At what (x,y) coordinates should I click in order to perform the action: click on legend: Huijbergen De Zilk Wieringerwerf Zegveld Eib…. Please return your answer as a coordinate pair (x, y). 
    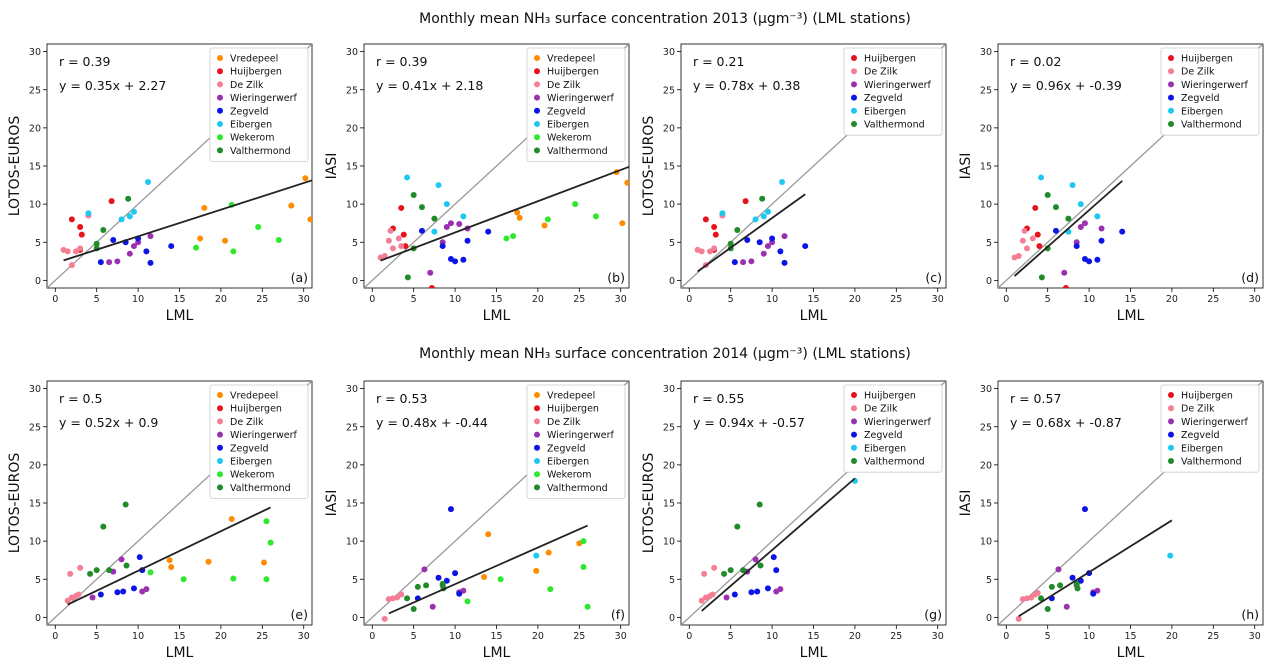
    Looking at the image, I should click on (1210, 91).